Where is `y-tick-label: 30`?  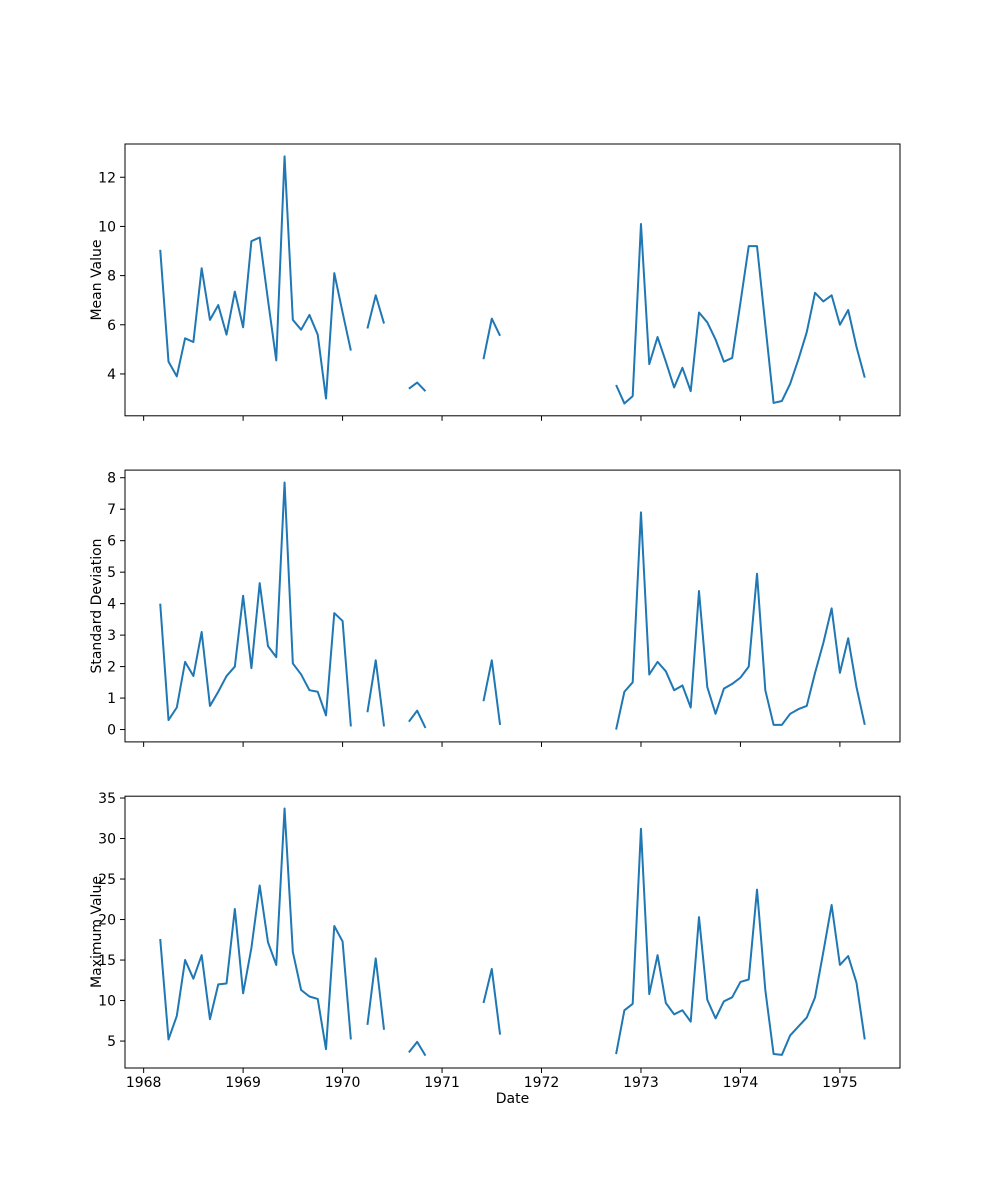 y-tick-label: 30 is located at coordinates (107, 840).